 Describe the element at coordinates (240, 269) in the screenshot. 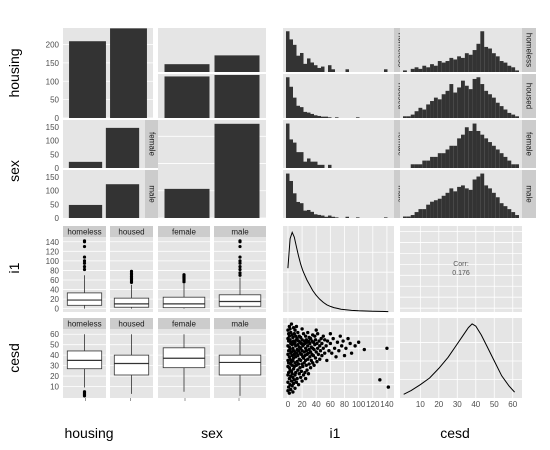

I see `panel-box-i1-by-sex-male: male` at that location.